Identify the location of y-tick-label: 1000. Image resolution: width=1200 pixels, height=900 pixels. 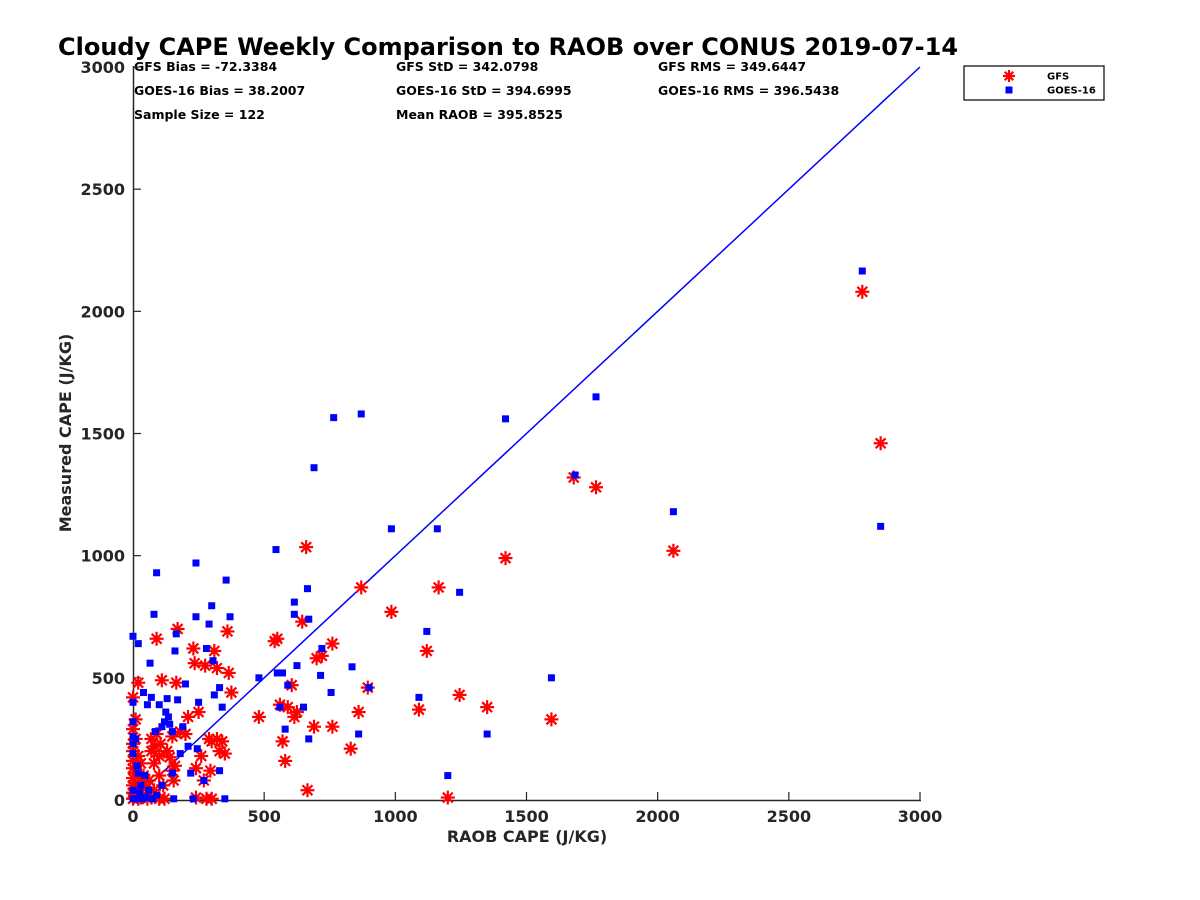
(102, 556).